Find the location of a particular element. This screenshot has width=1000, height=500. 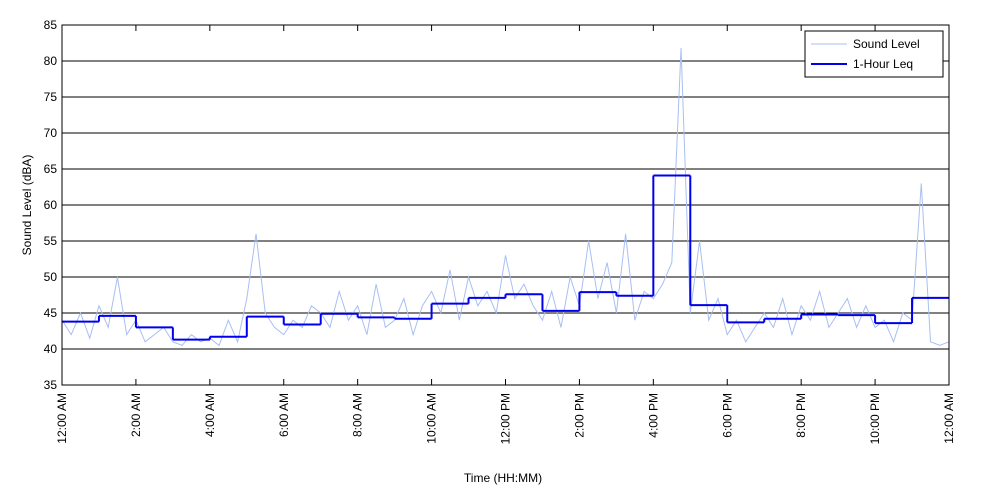

x-tick-label: 8:00 AM is located at coordinates (358, 415).